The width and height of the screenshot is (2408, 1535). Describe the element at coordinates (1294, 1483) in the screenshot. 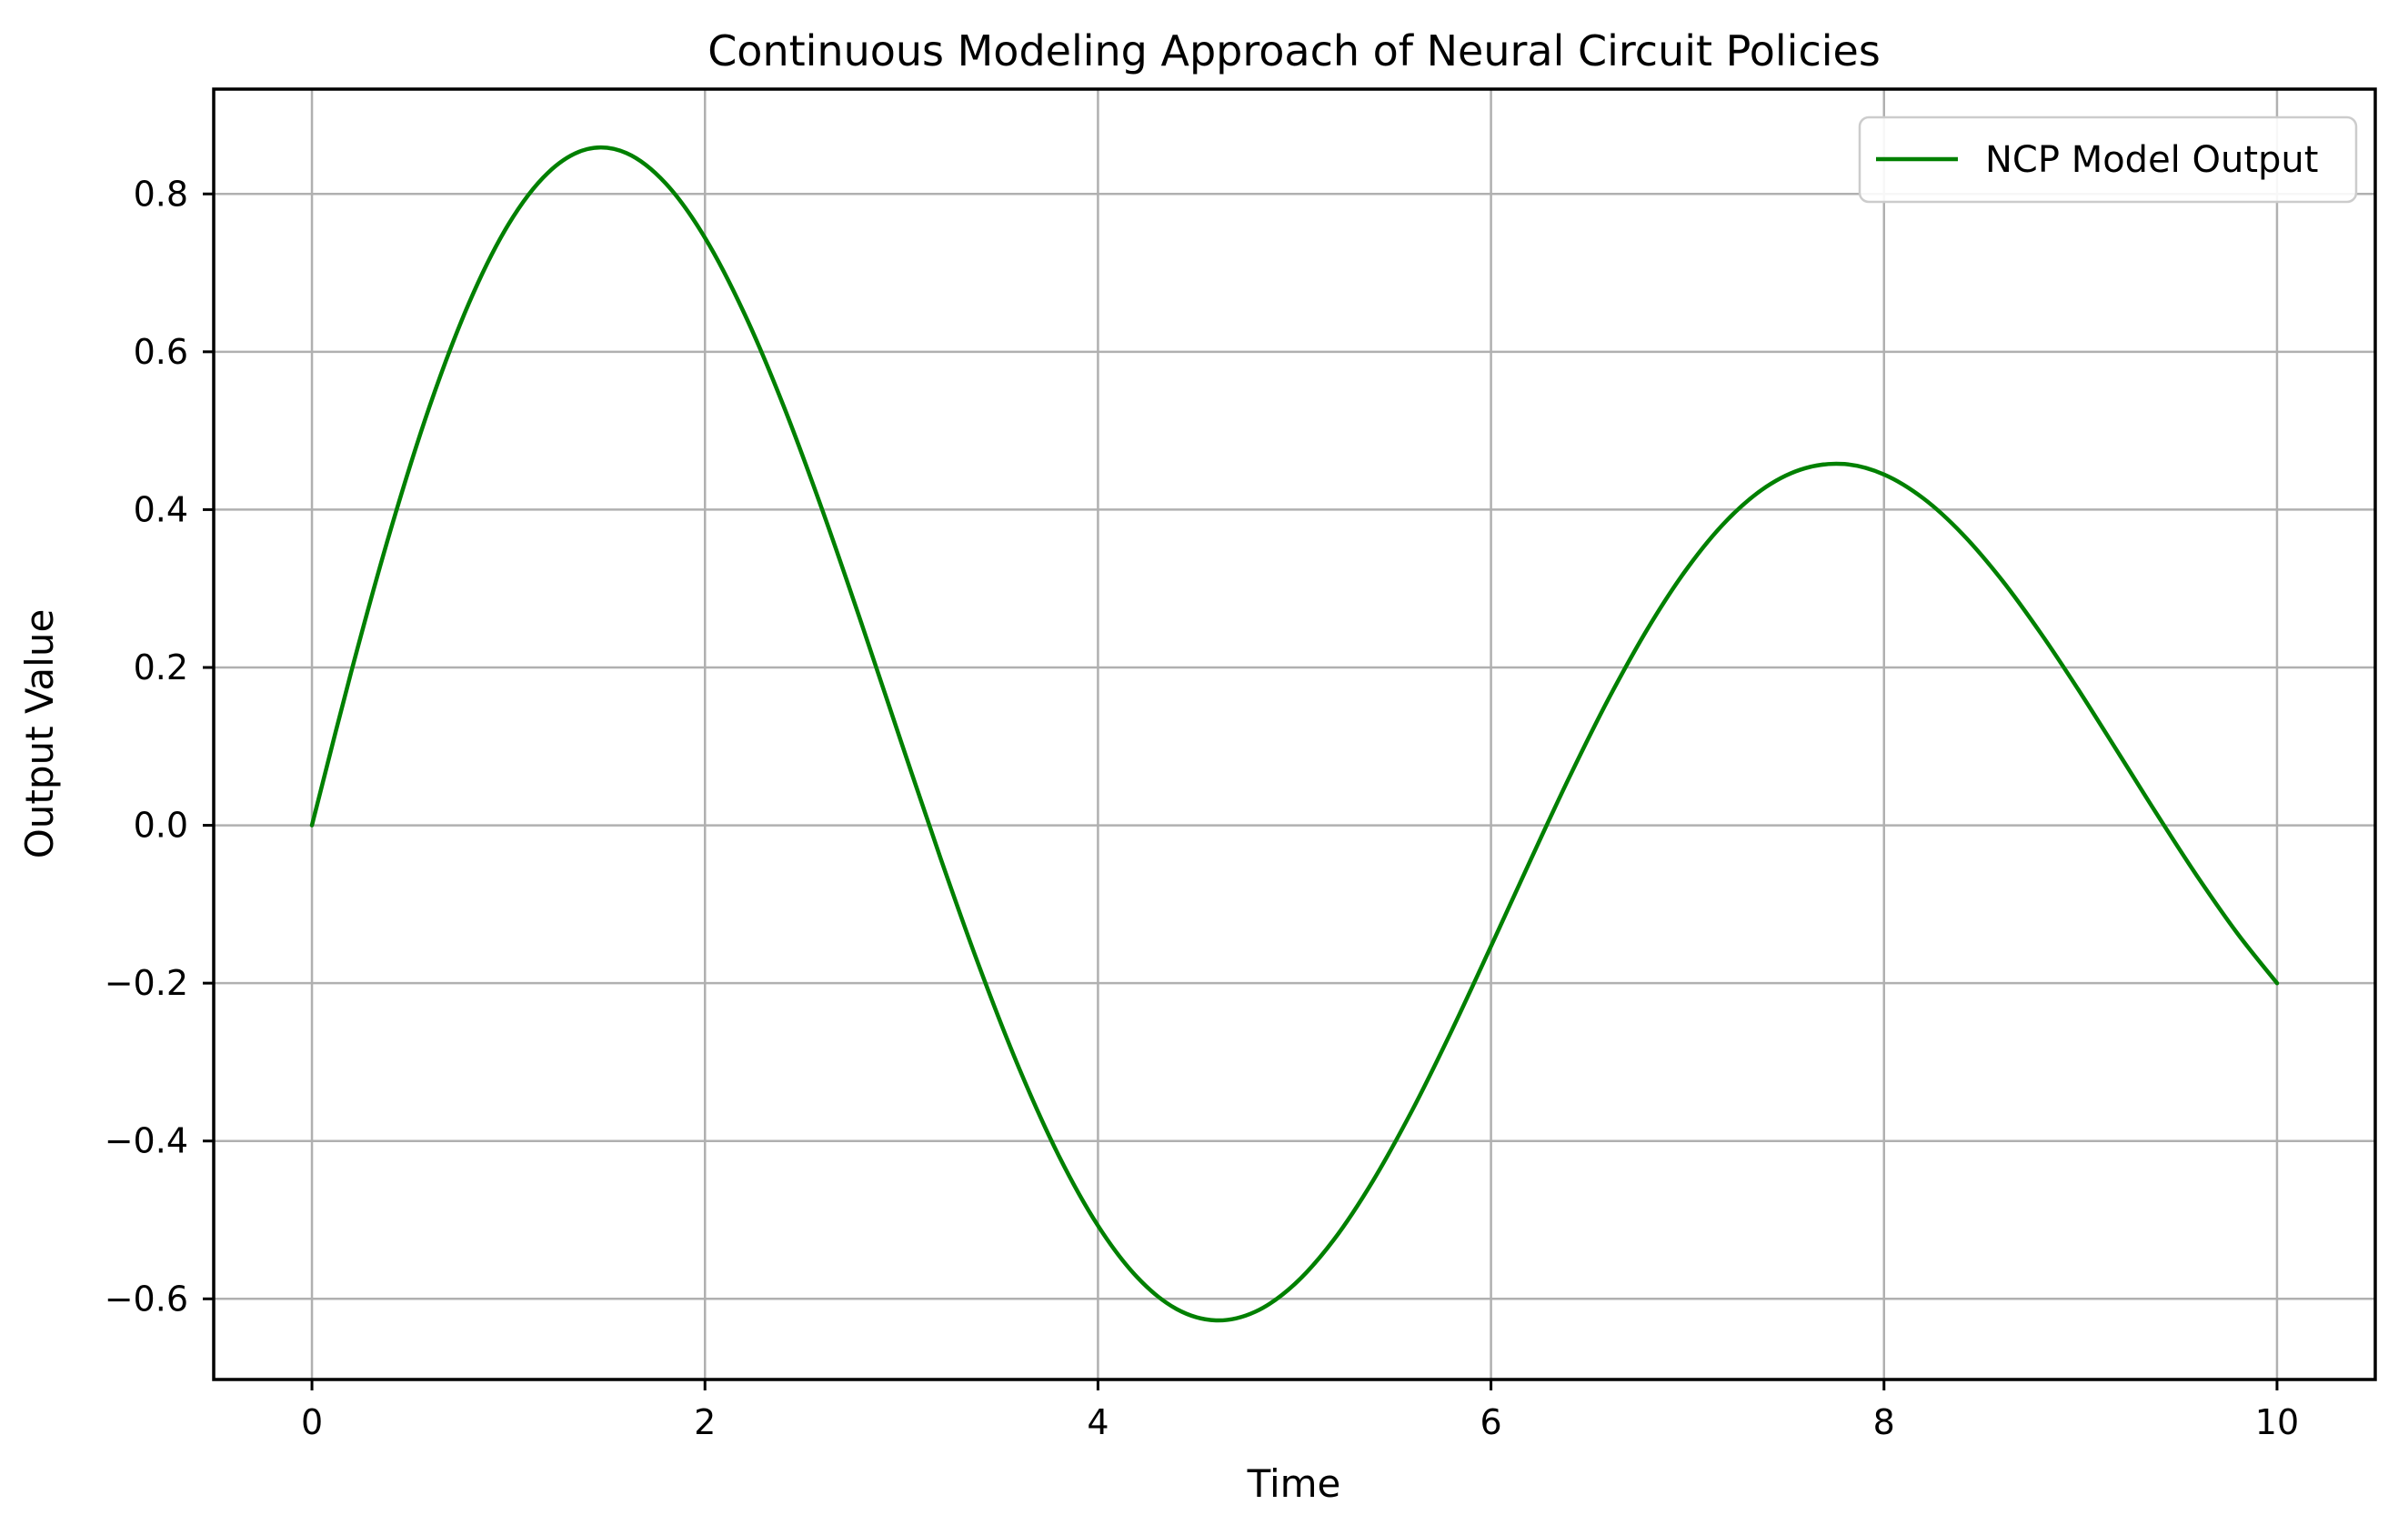

I see `x-axis-label: Time` at that location.